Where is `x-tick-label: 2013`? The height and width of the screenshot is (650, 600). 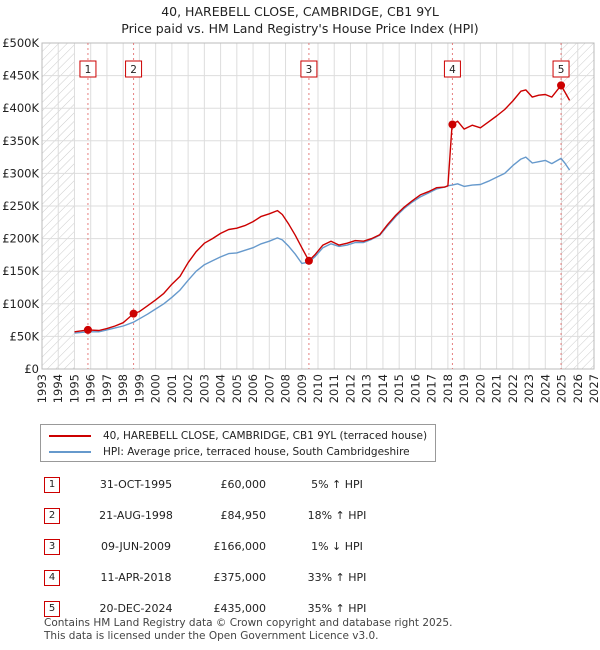 x-tick-label: 2013 is located at coordinates (367, 388).